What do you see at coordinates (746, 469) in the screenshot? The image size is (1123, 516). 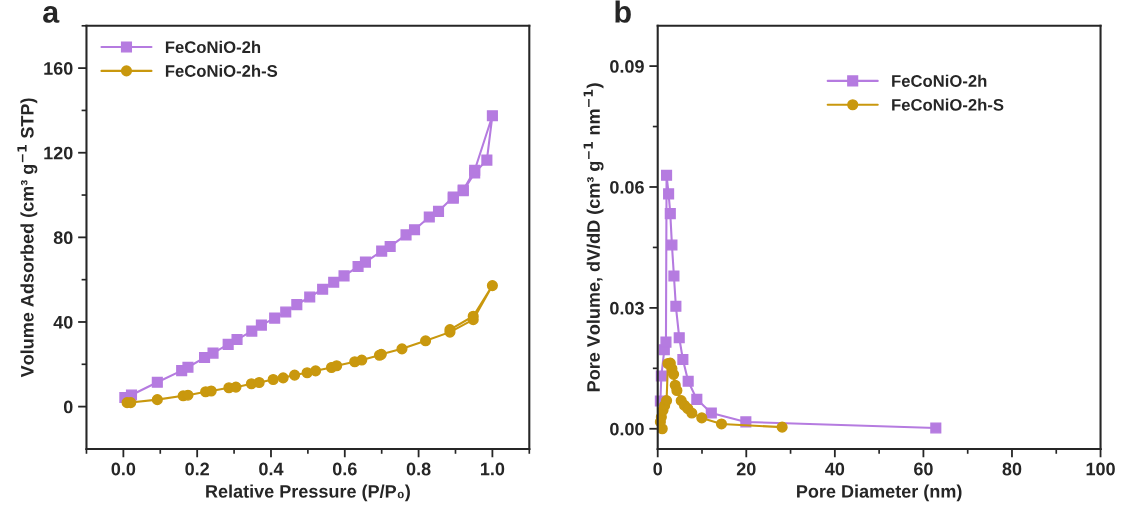 I see `x-tick-label: 20` at bounding box center [746, 469].